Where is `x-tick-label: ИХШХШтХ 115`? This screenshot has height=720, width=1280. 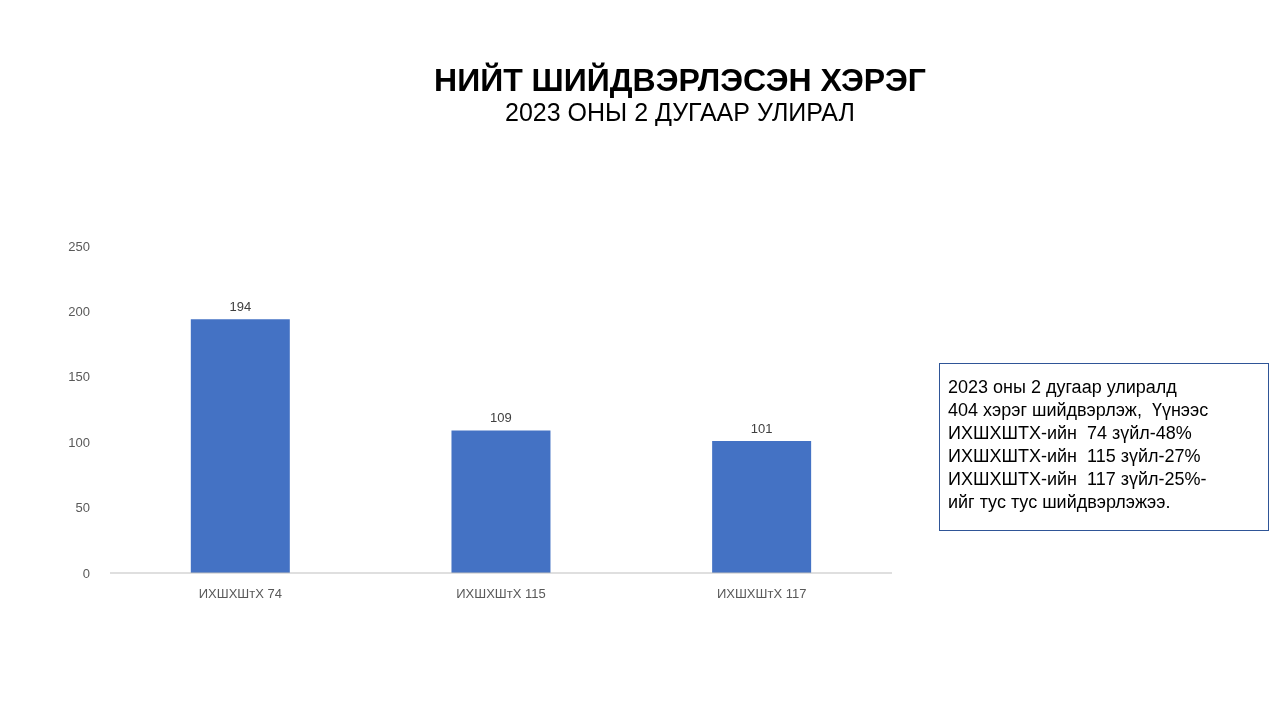
x-tick-label: ИХШХШтХ 115 is located at coordinates (501, 594).